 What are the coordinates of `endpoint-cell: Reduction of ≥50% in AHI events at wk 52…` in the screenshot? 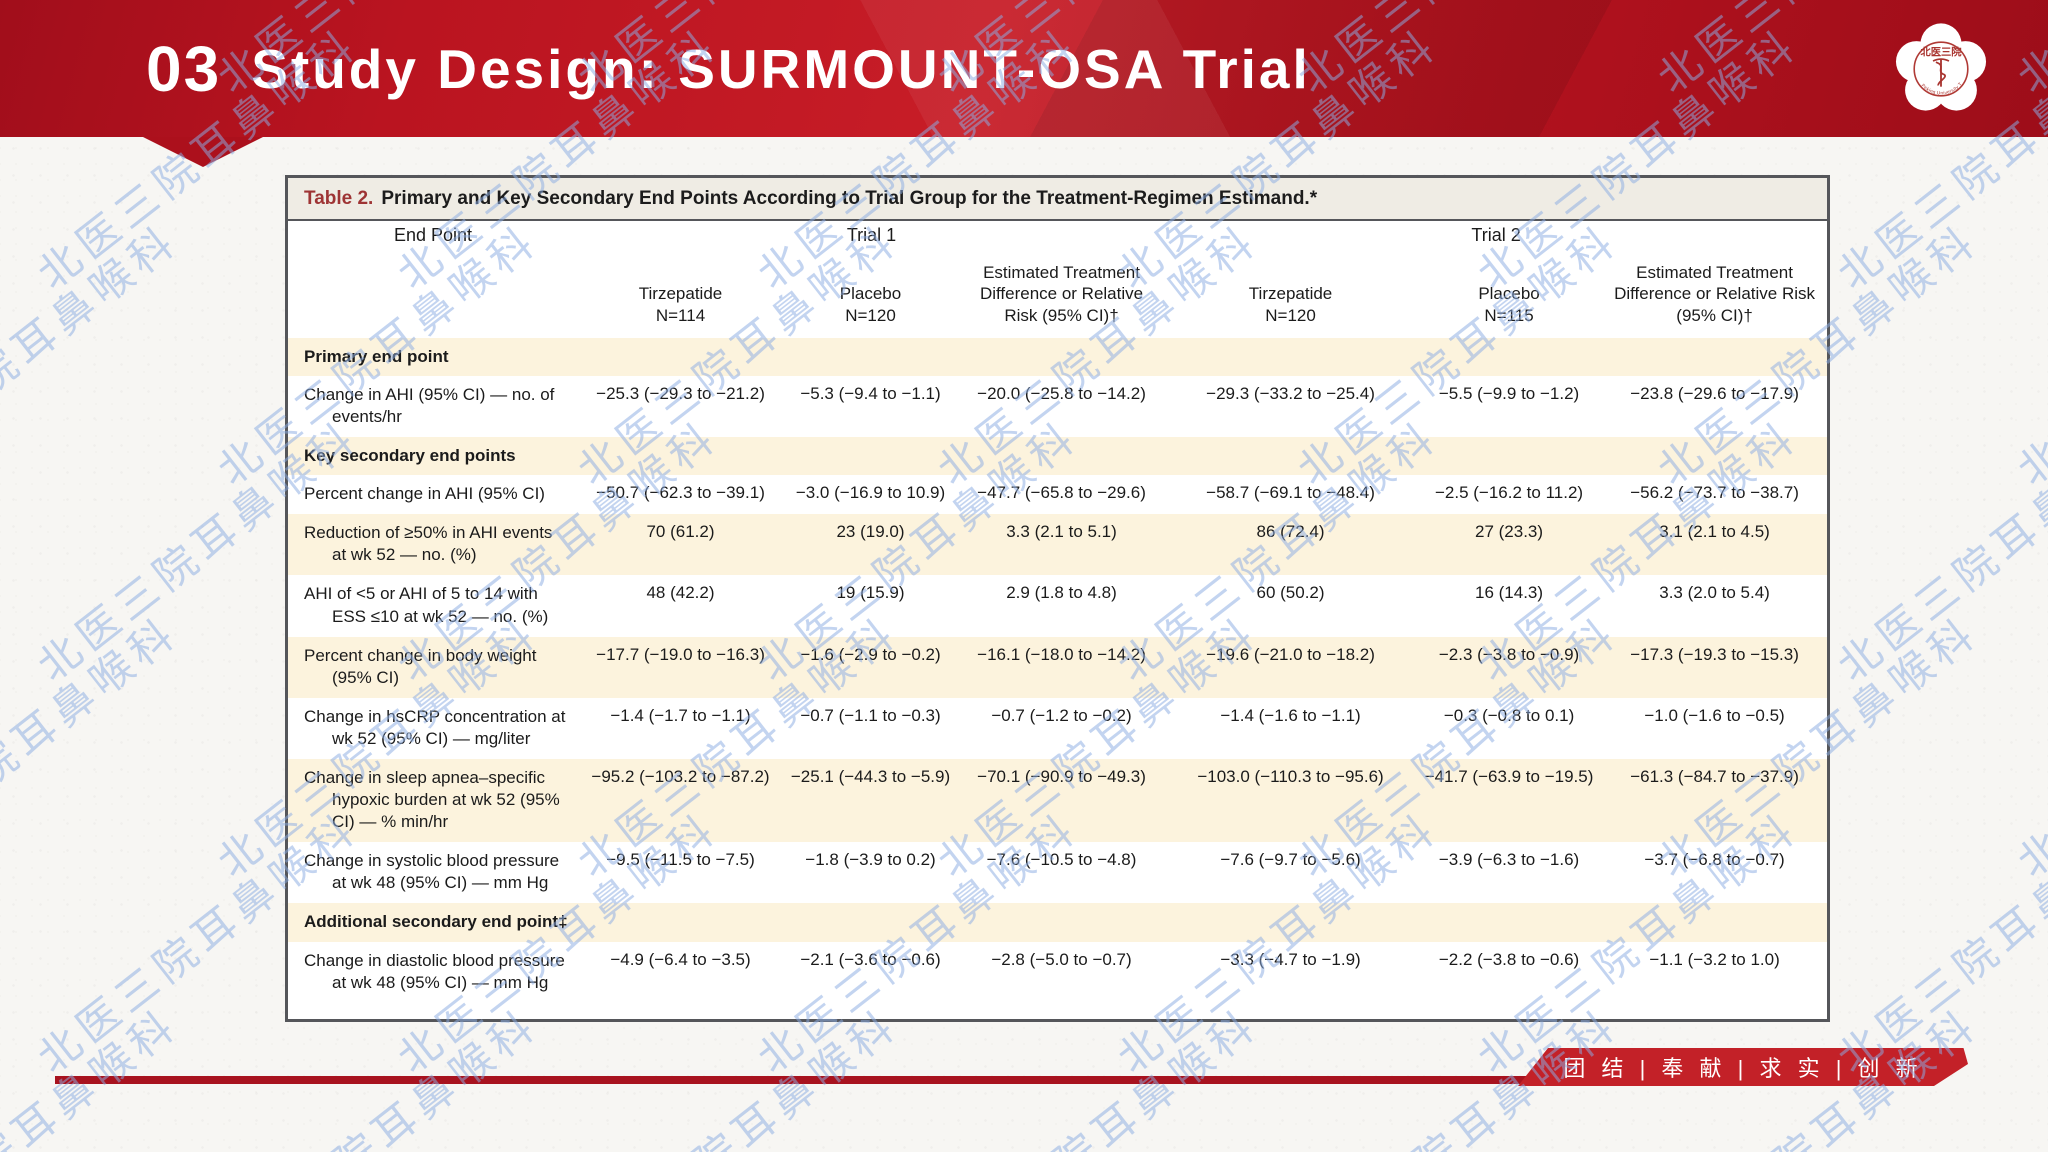 It's located at (428, 544).